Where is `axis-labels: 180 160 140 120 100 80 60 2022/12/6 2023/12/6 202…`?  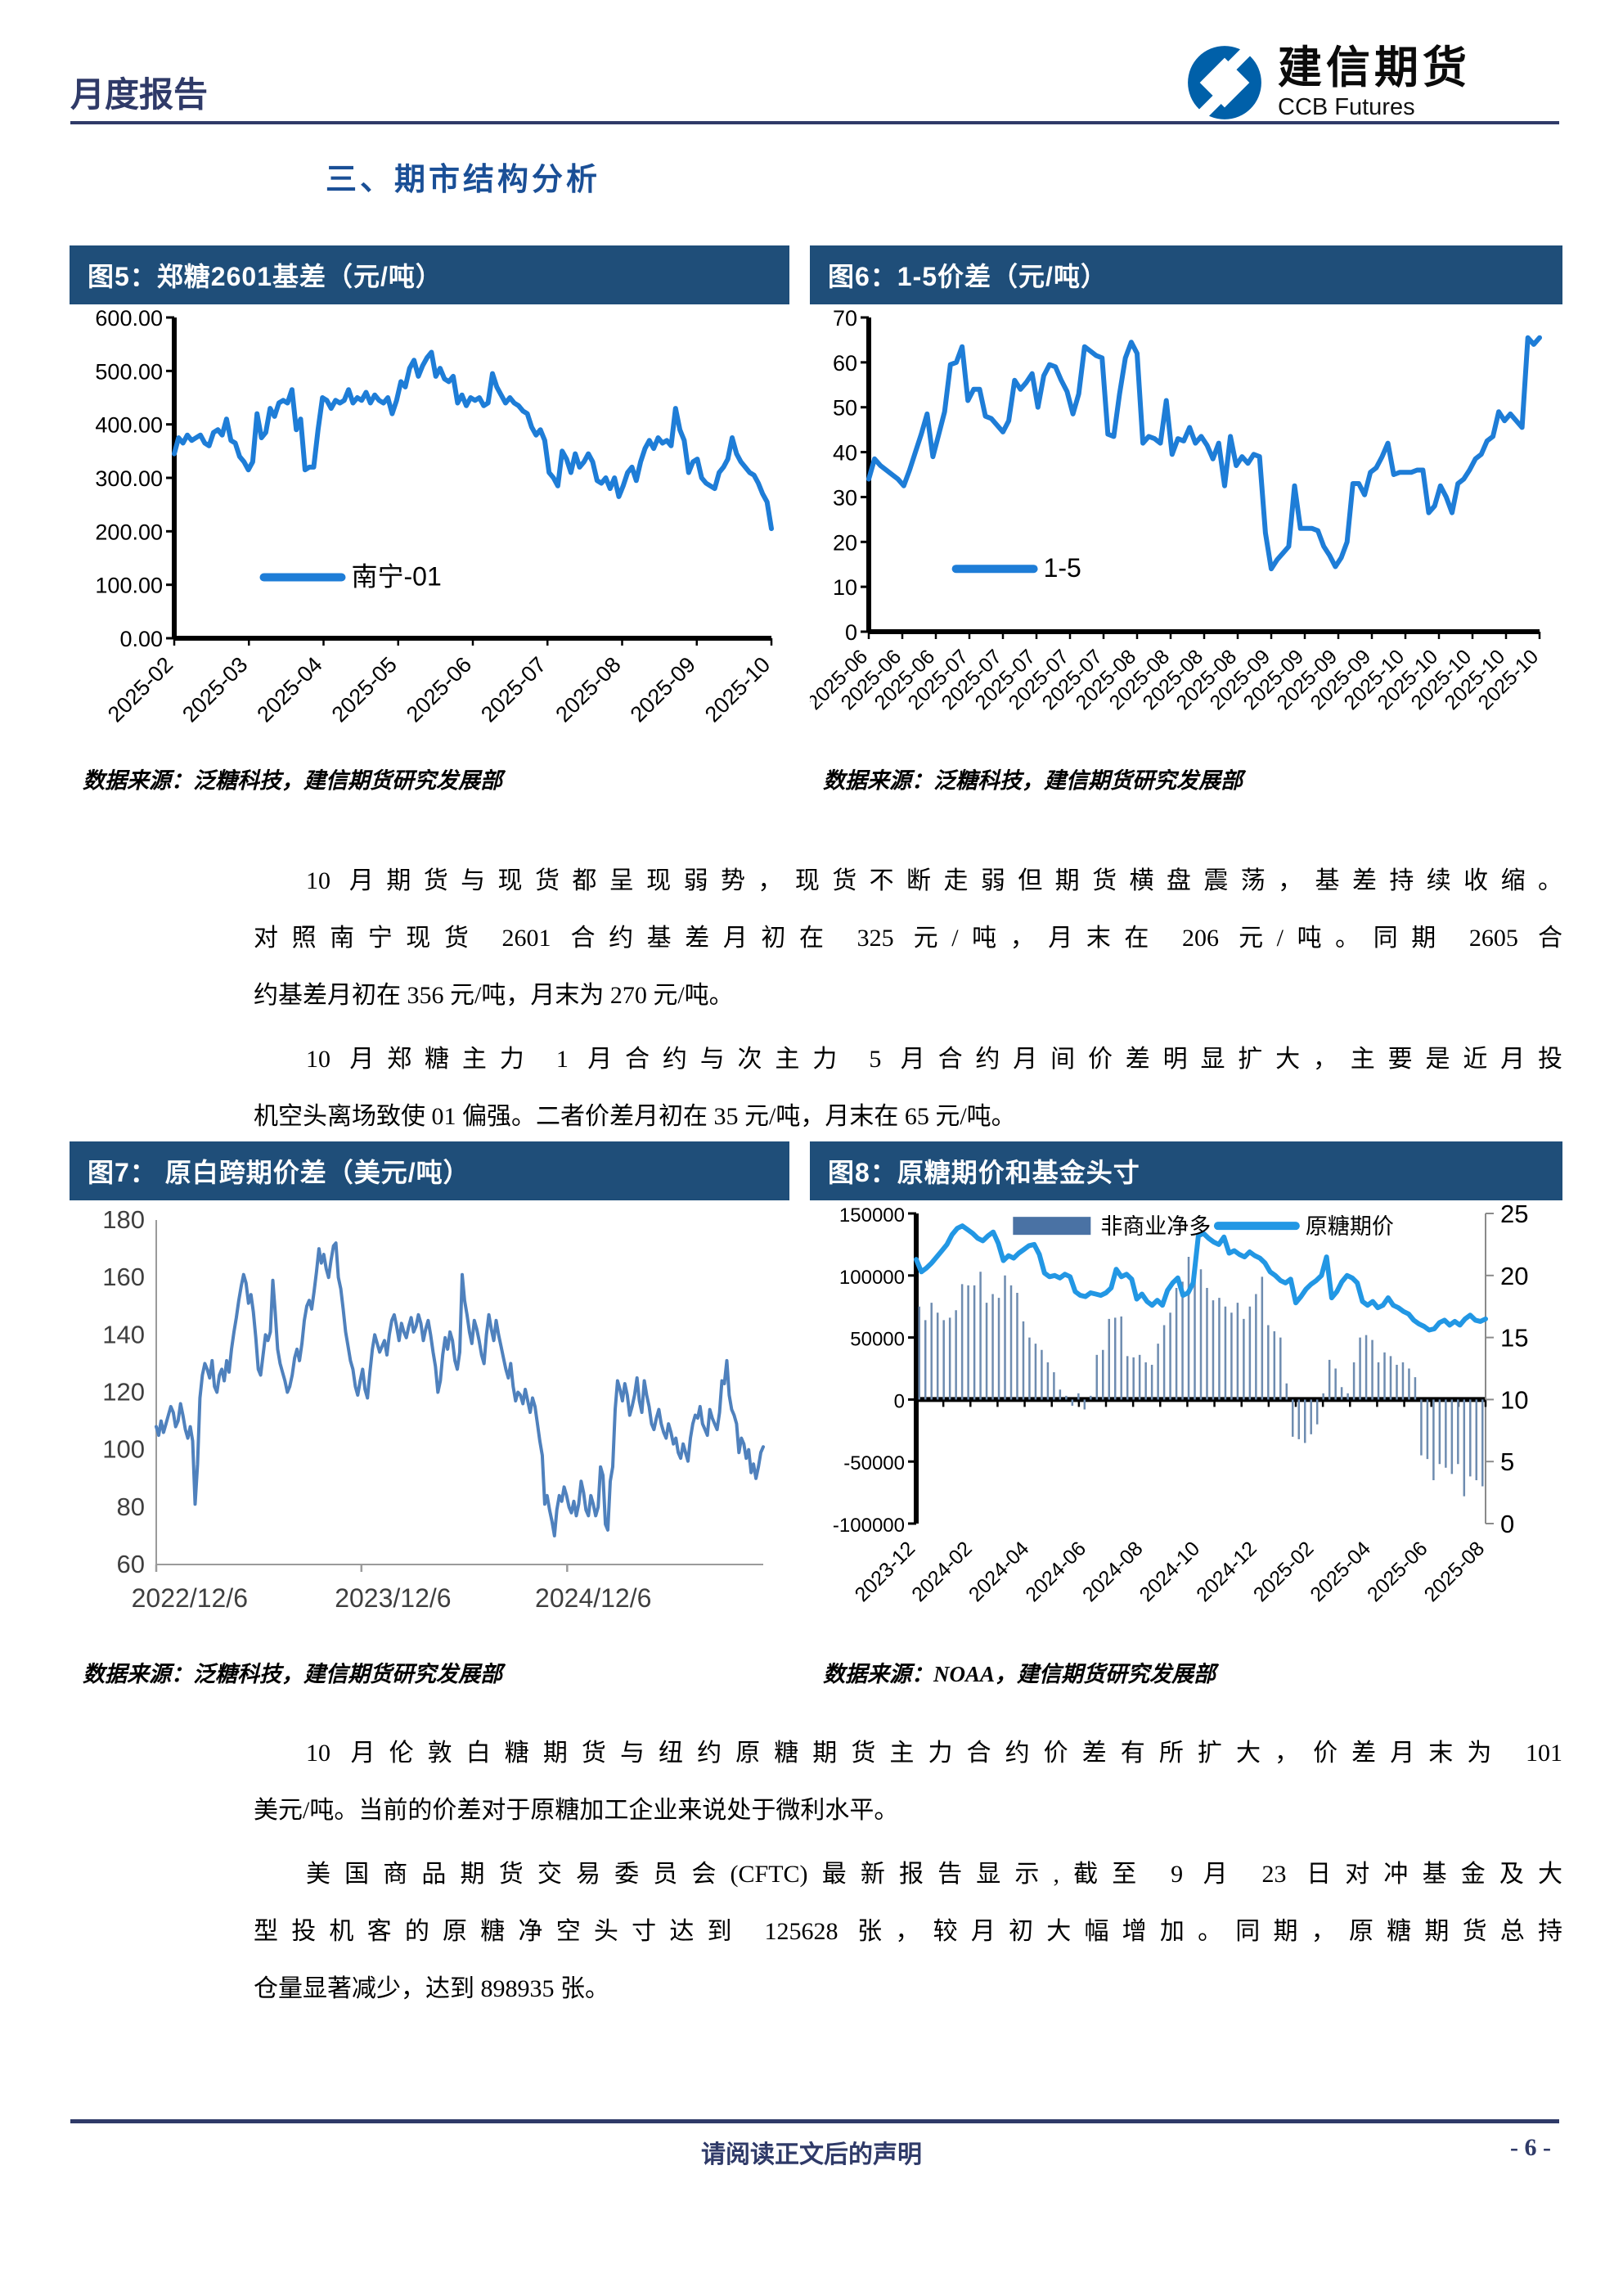 axis-labels: 180 160 140 120 100 80 60 2022/12/6 2023/12/6 202… is located at coordinates (376, 1409).